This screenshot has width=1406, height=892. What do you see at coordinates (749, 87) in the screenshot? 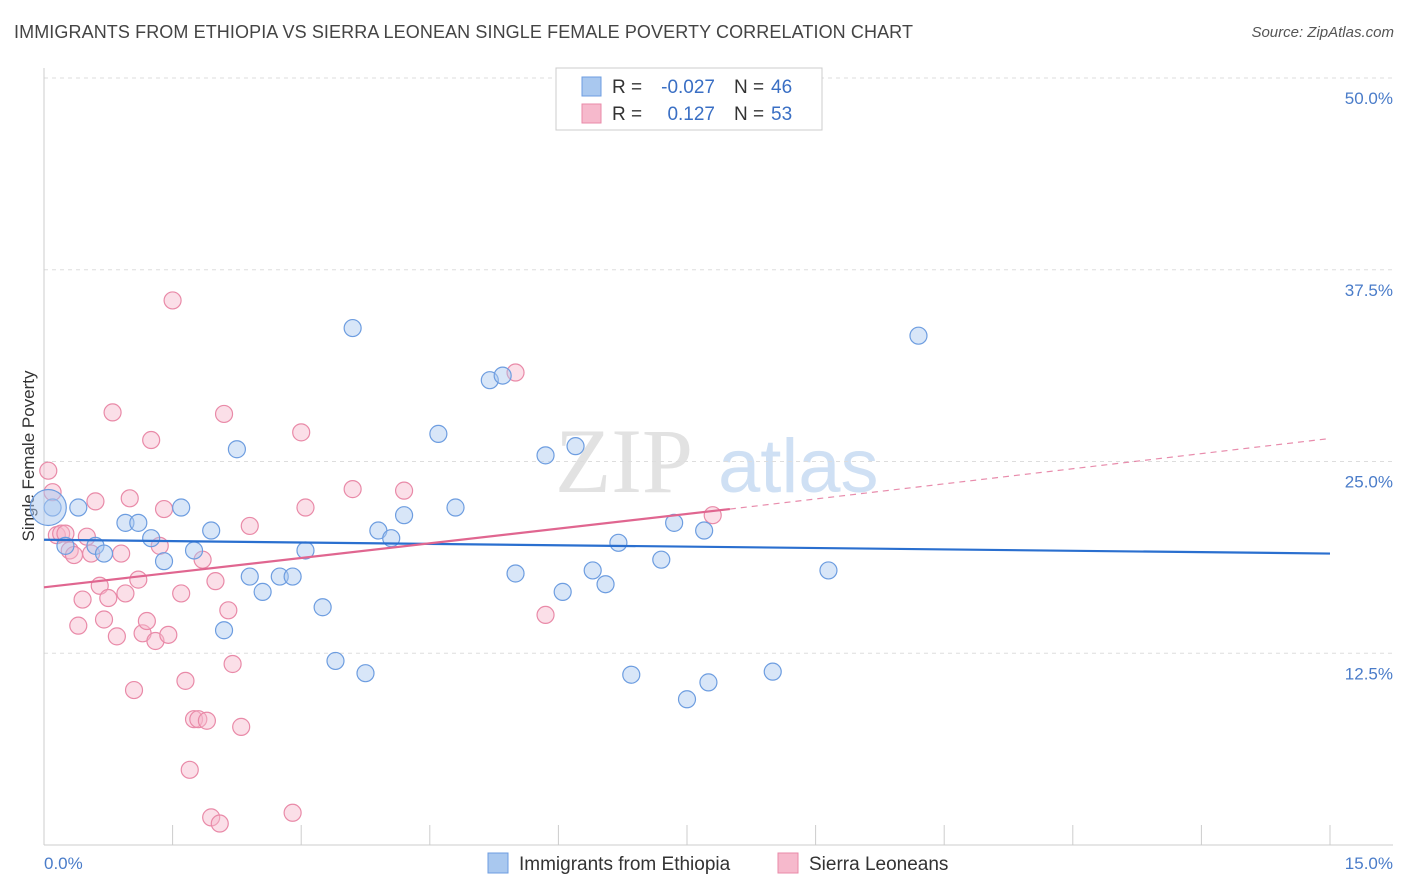
I see `legend-n-label-1: N =` at bounding box center [749, 87].